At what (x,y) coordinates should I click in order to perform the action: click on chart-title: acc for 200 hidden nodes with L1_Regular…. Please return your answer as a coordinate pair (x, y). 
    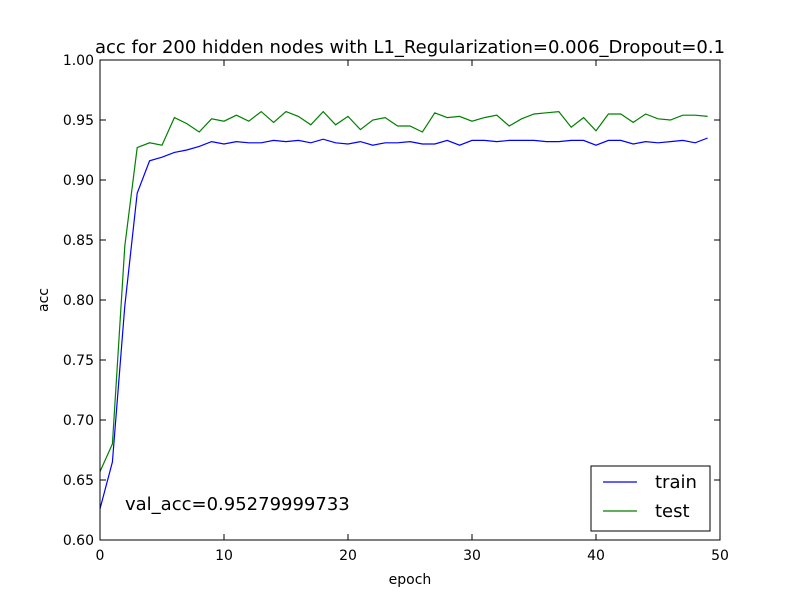
    Looking at the image, I should click on (410, 47).